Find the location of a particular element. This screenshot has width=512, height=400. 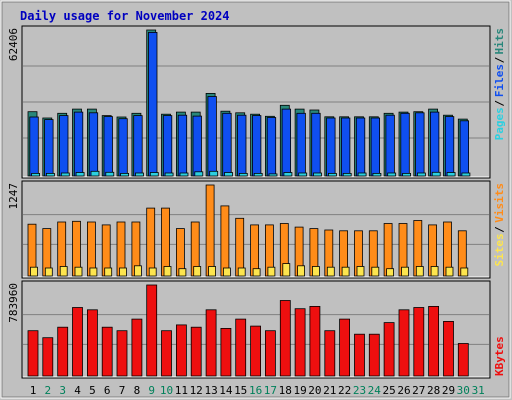

day-label: 4 is located at coordinates (77, 390).